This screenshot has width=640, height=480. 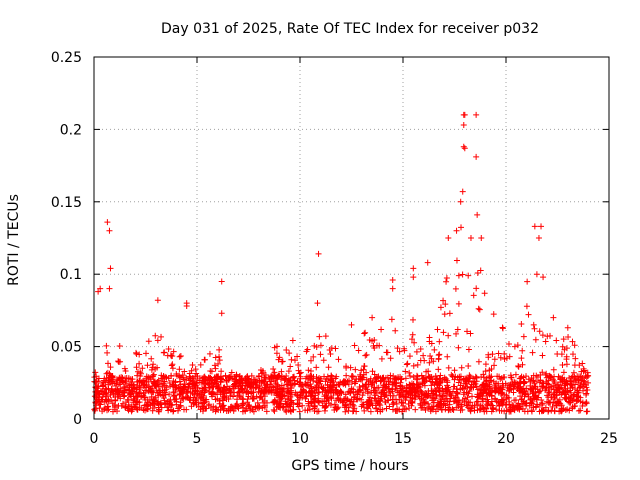 I want to click on x-tick-label: 20, so click(x=506, y=439).